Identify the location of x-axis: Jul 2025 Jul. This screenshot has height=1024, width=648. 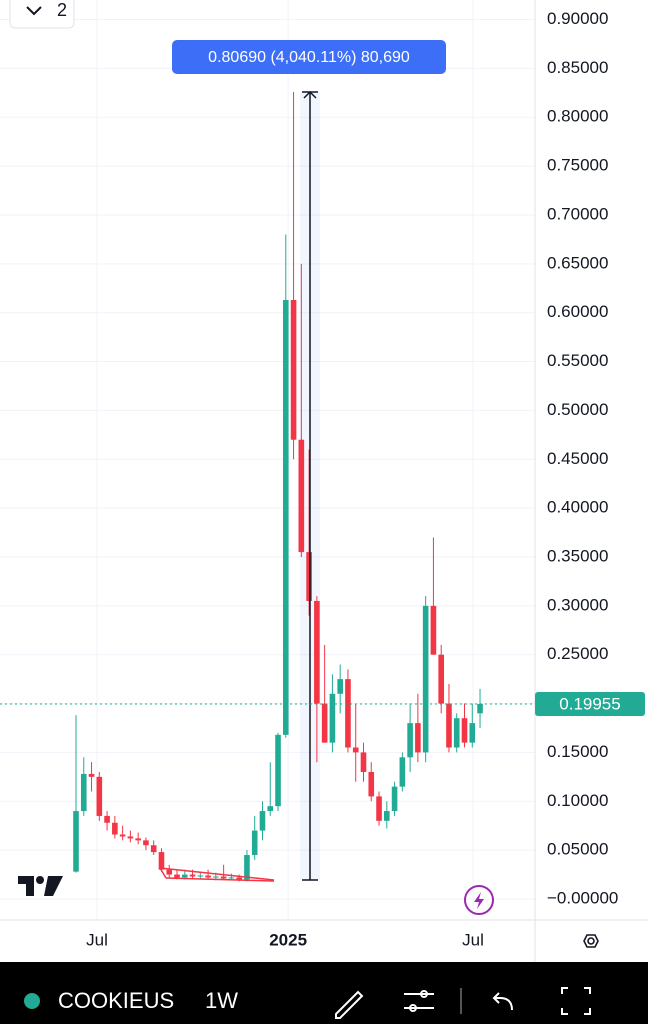
(285, 939).